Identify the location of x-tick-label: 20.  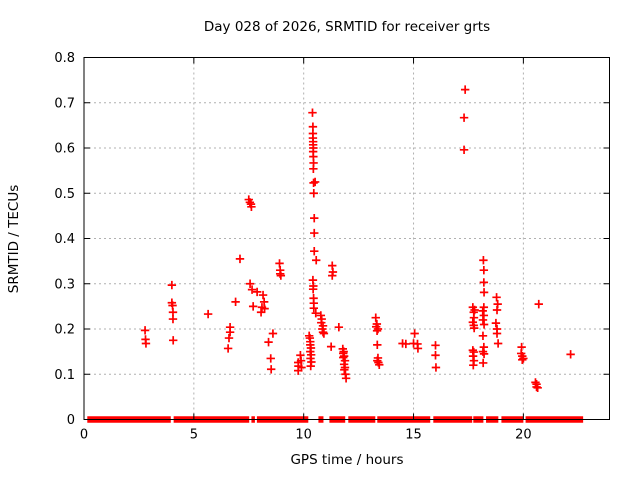
(523, 435).